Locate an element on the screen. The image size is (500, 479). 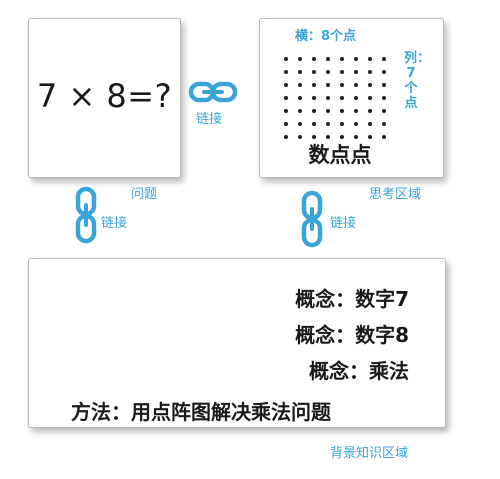
thinking-area-card: 横：8个点 列：7个点 数点点 is located at coordinates (351, 98).